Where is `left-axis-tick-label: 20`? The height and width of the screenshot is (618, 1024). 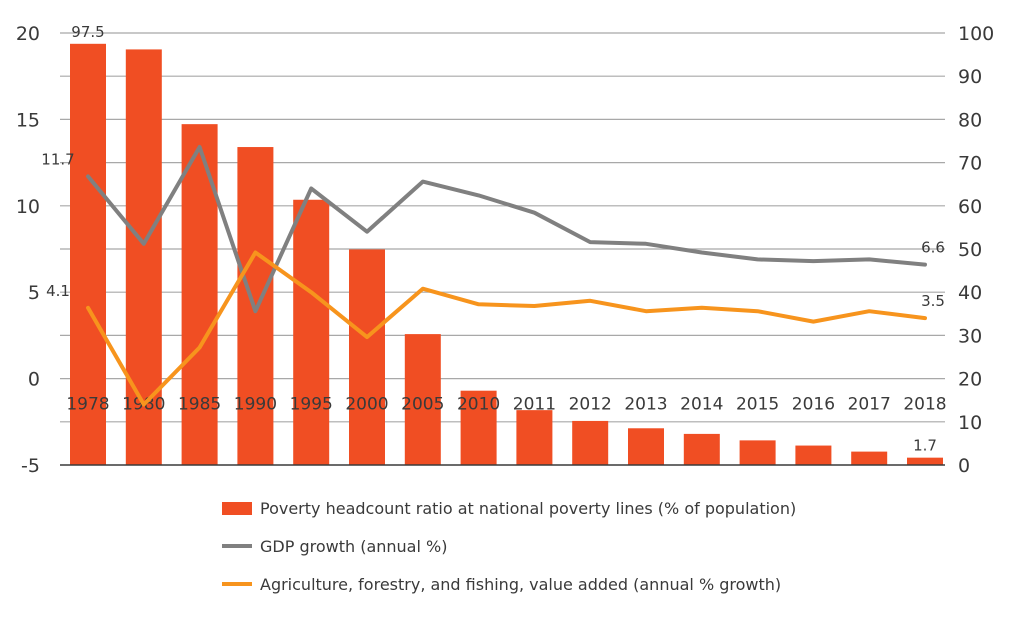 left-axis-tick-label: 20 is located at coordinates (28, 34).